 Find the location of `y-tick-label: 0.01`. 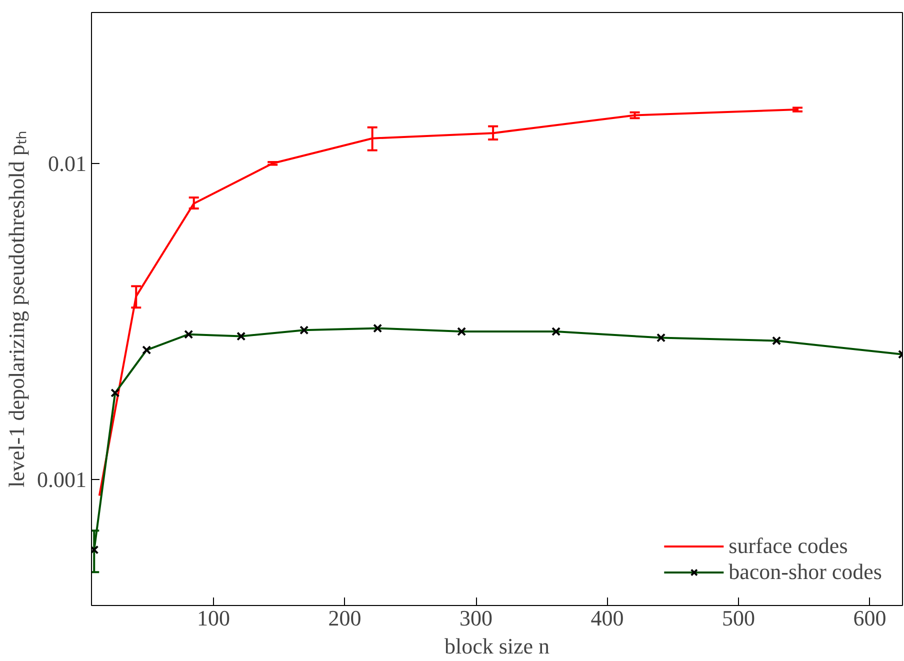

y-tick-label: 0.01 is located at coordinates (67, 163).